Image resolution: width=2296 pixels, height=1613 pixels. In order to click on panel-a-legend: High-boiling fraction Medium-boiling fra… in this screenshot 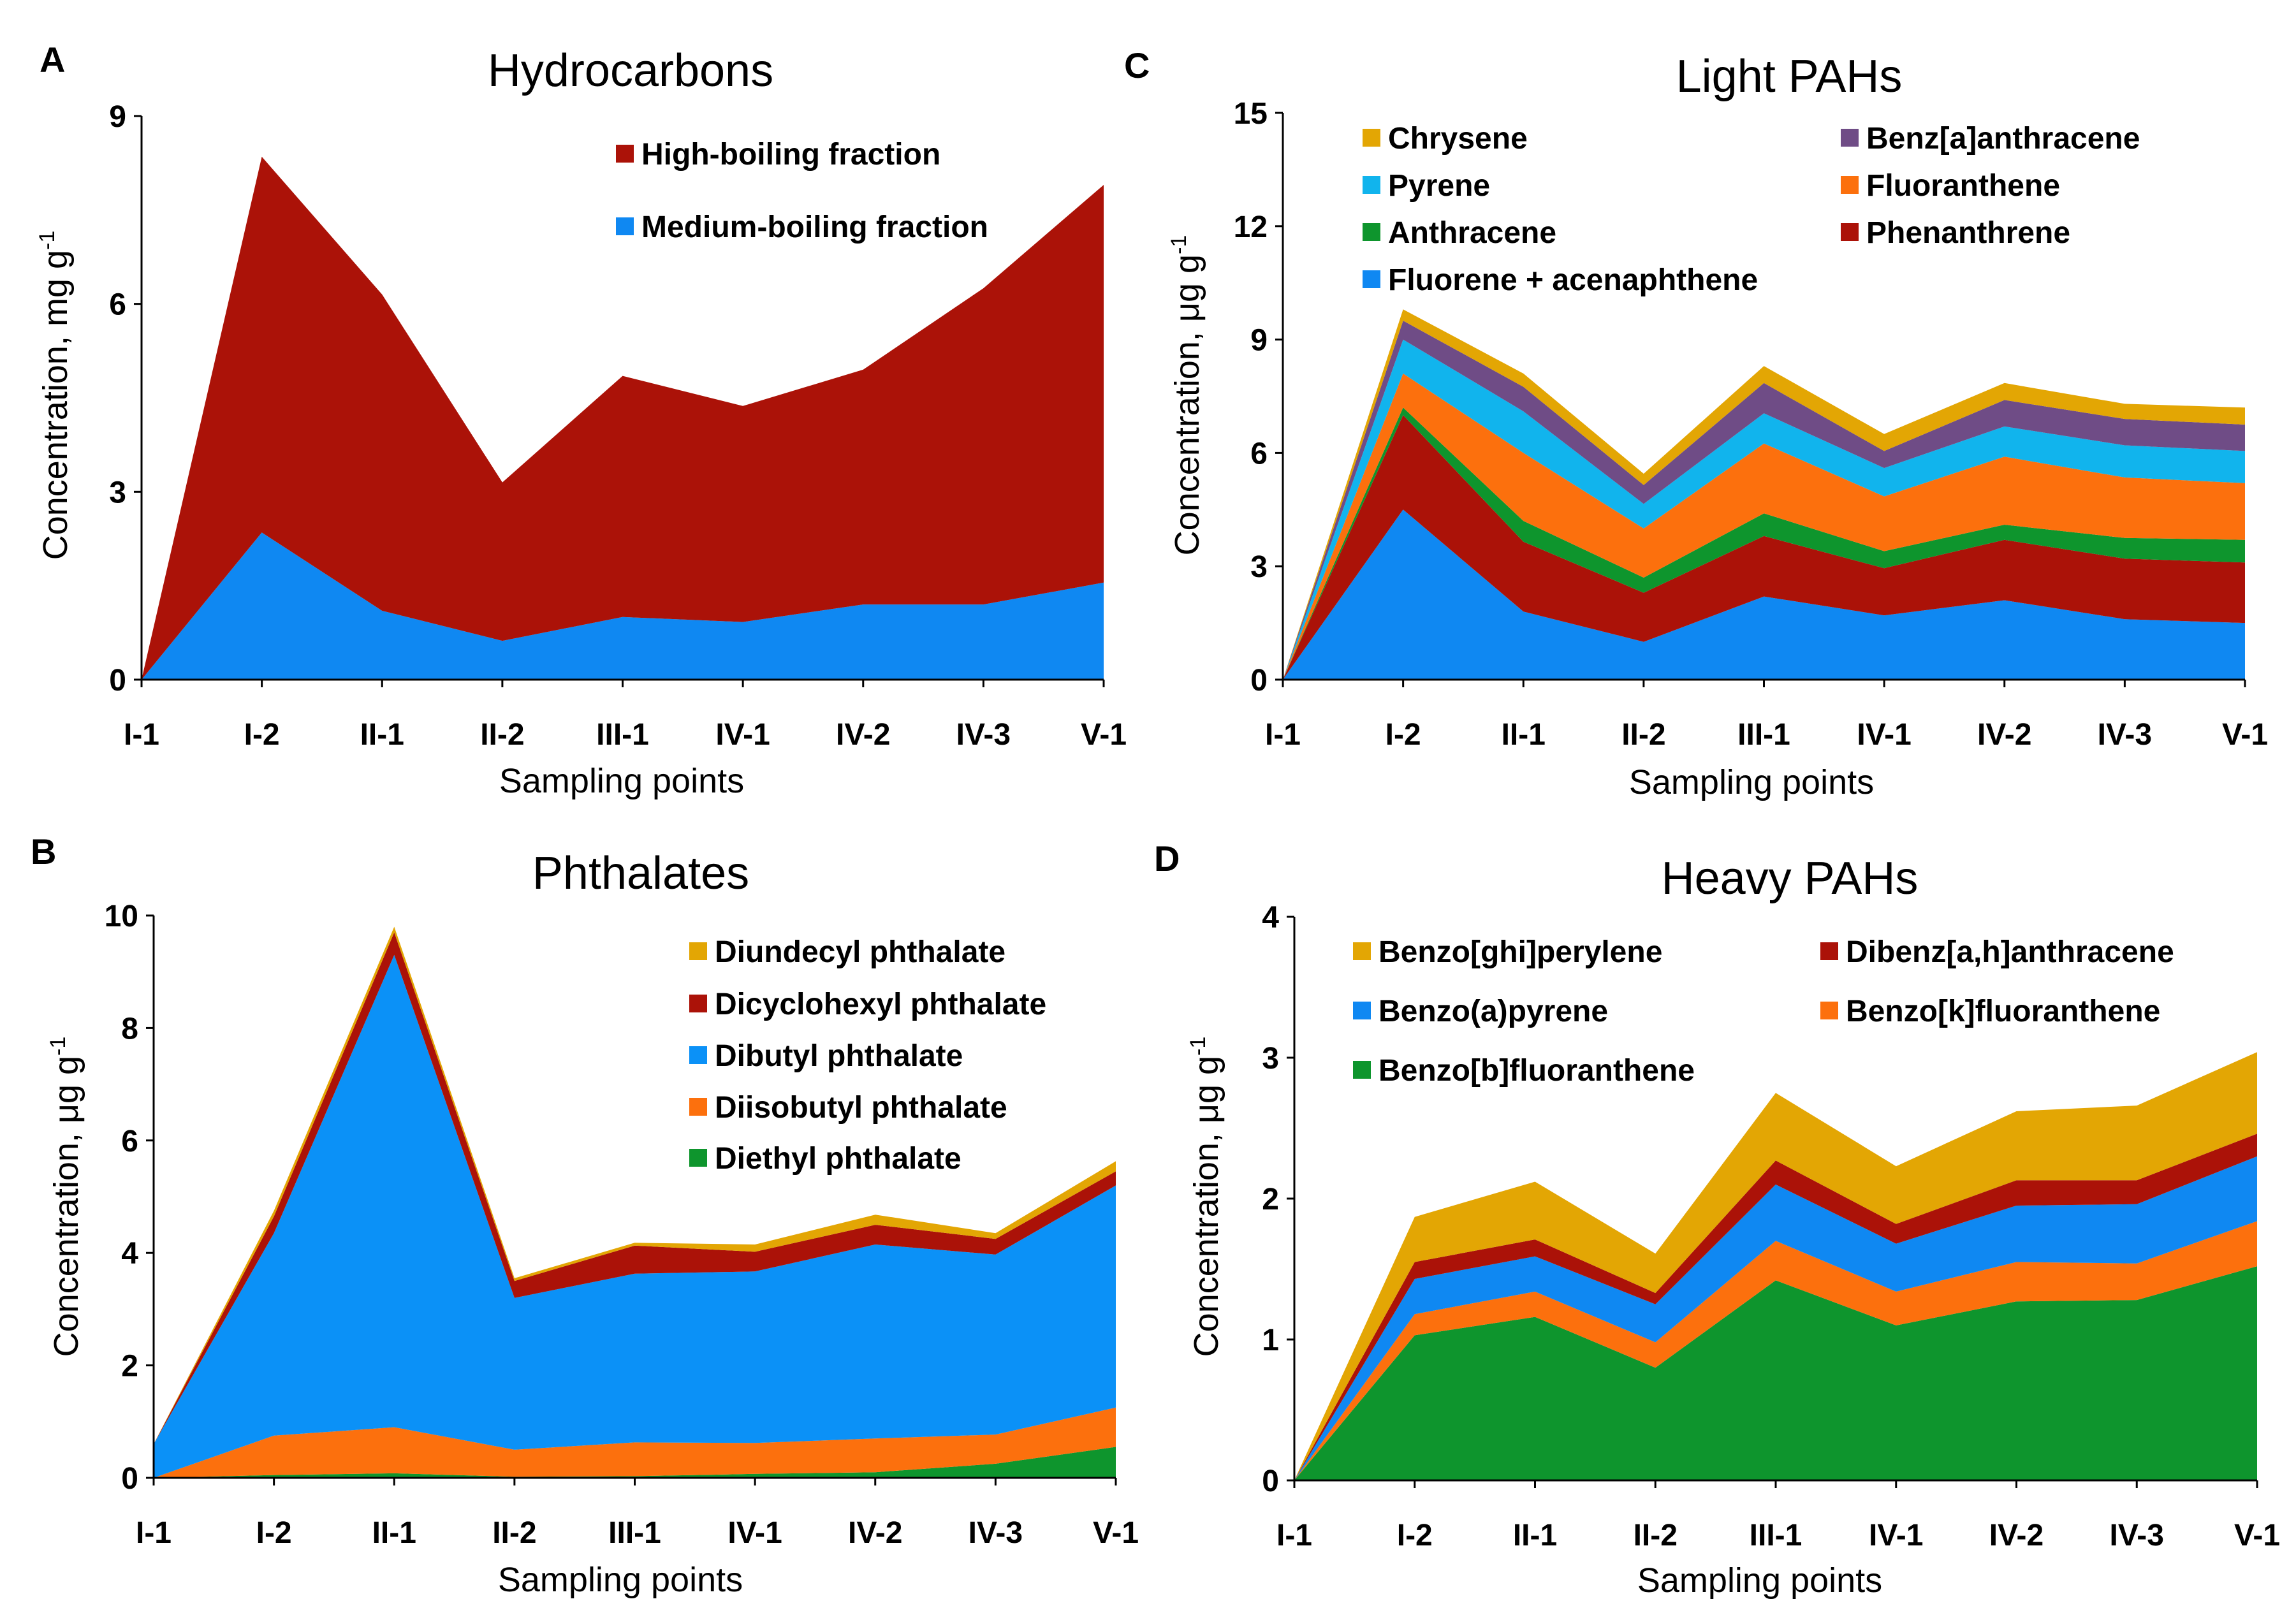, I will do `click(802, 191)`.